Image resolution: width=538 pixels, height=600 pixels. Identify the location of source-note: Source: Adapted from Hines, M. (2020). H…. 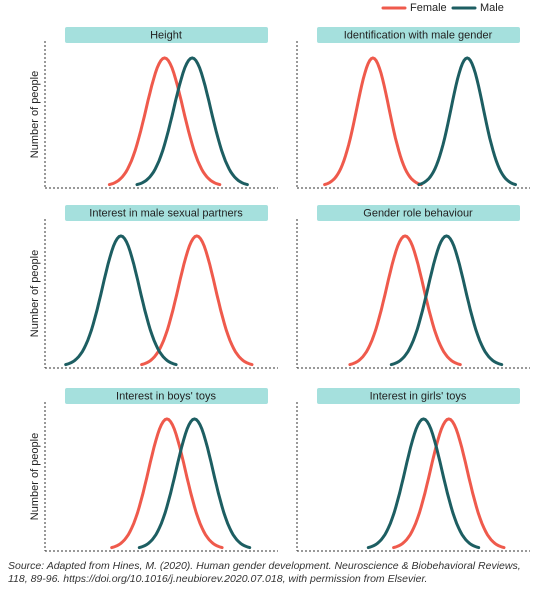
(264, 572).